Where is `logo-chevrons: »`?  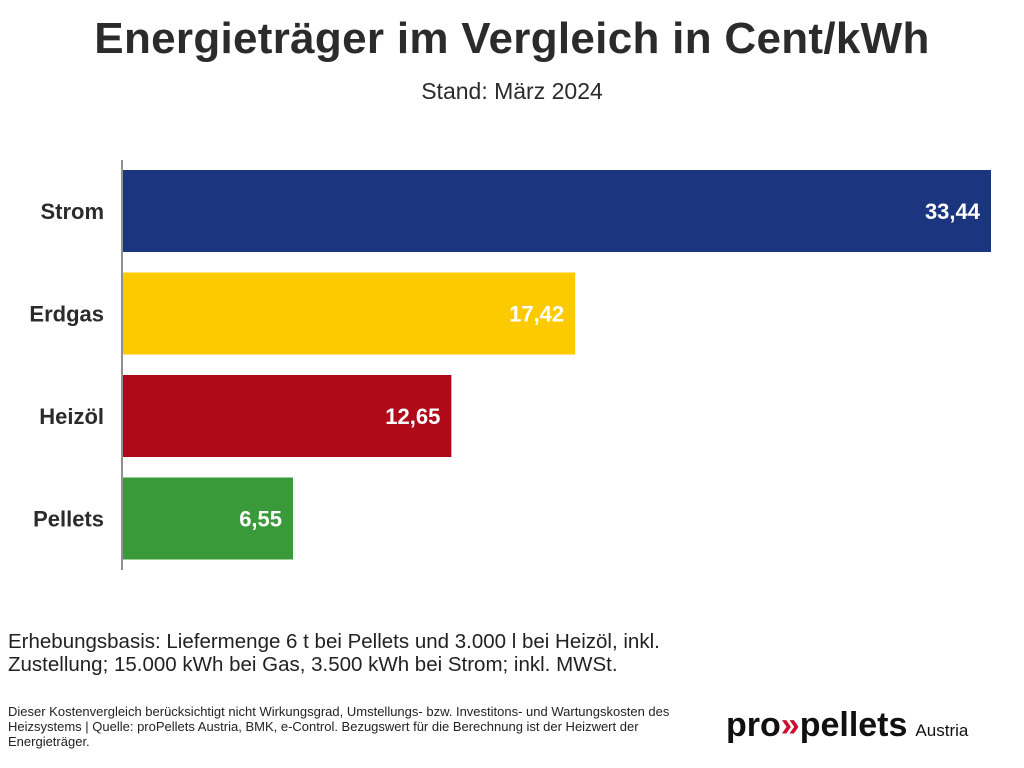
logo-chevrons: » is located at coordinates (790, 725).